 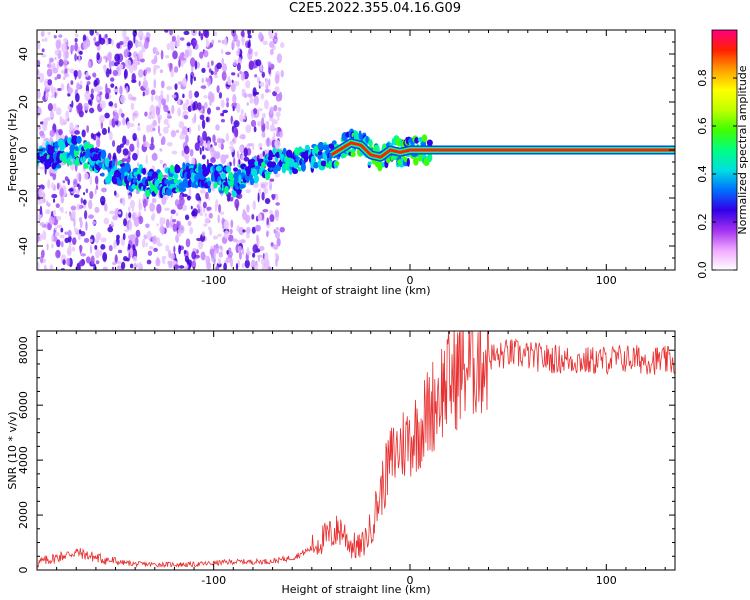 What do you see at coordinates (702, 126) in the screenshot?
I see `colorbar-tick-label: 0.6` at bounding box center [702, 126].